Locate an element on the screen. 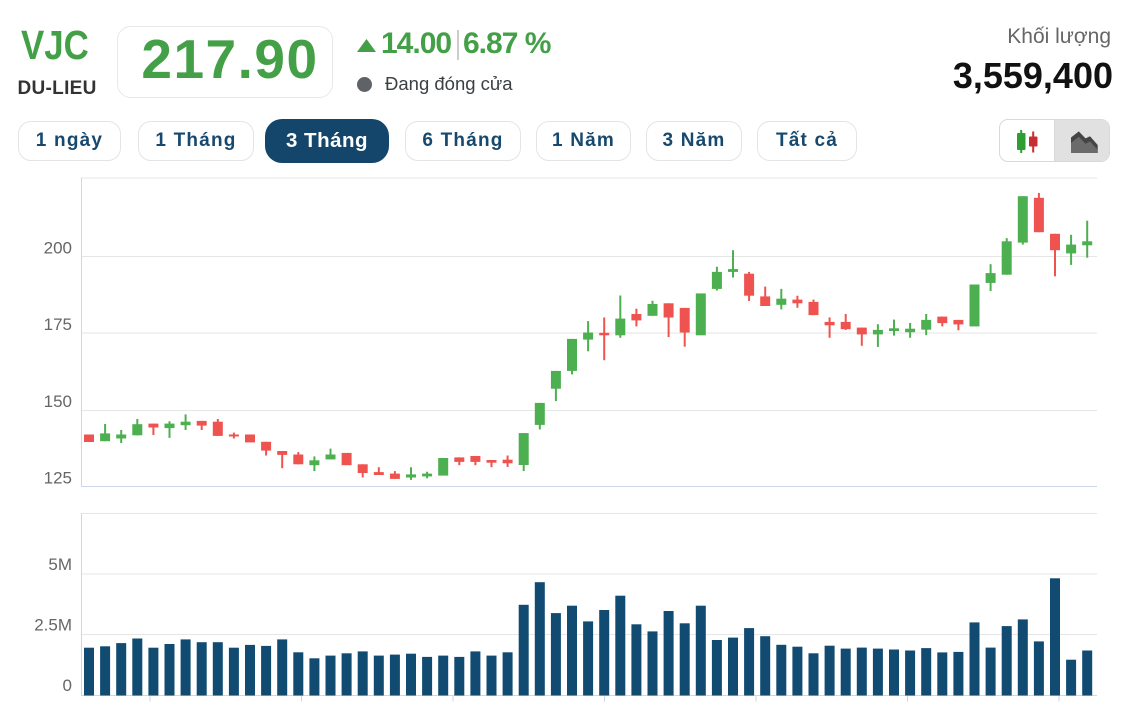 This screenshot has height=703, width=1126. svg-text: 5M is located at coordinates (60, 564).